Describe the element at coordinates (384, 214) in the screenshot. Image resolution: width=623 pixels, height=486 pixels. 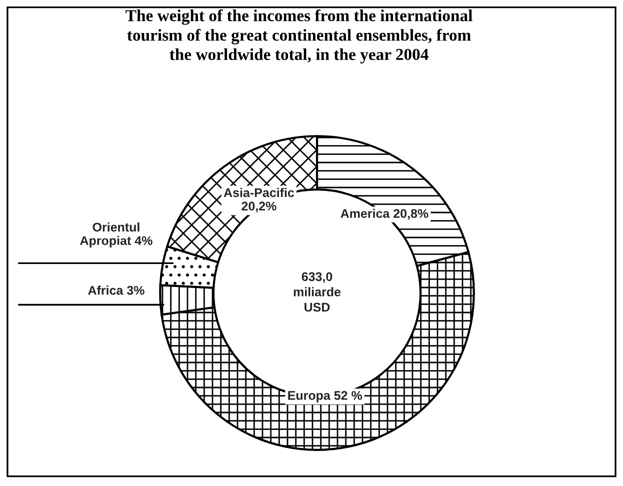
I see `slice-label: America 20,8%` at that location.